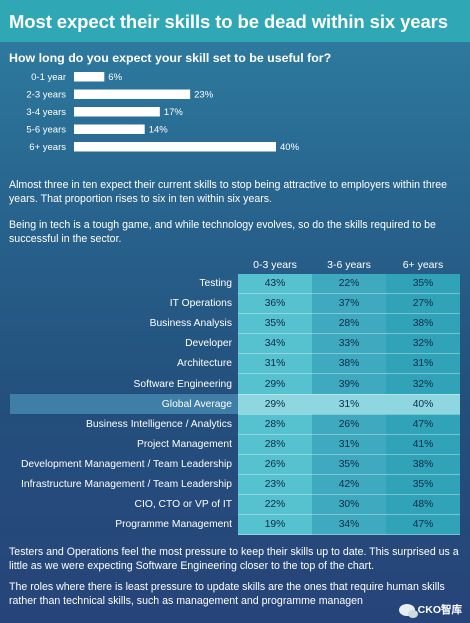  I want to click on table-row: Testing 43% 22% 35%, so click(235, 284).